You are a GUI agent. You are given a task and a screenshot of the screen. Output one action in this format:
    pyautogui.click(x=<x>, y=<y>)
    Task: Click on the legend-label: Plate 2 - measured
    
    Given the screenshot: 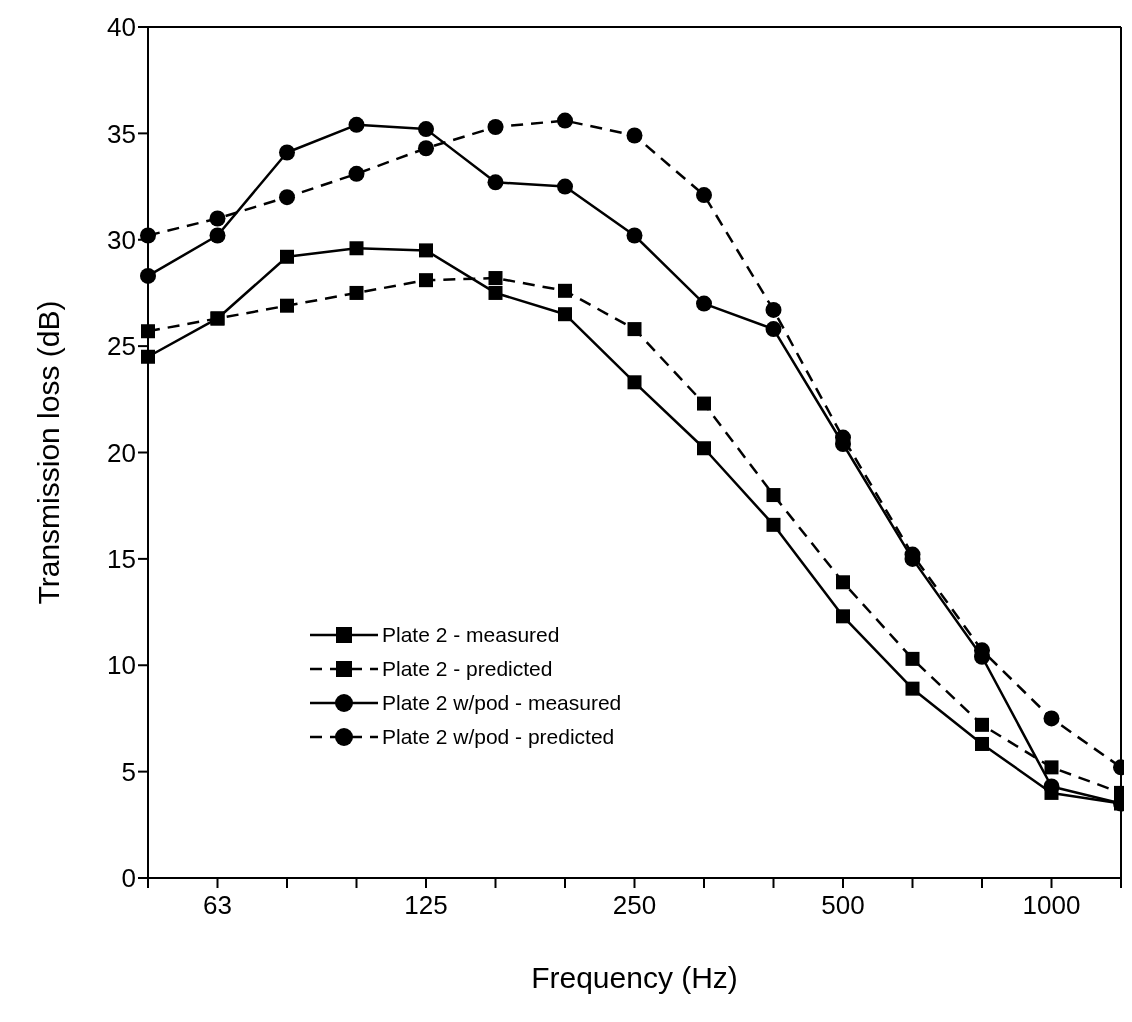 What is the action you would take?
    pyautogui.click(x=471, y=635)
    